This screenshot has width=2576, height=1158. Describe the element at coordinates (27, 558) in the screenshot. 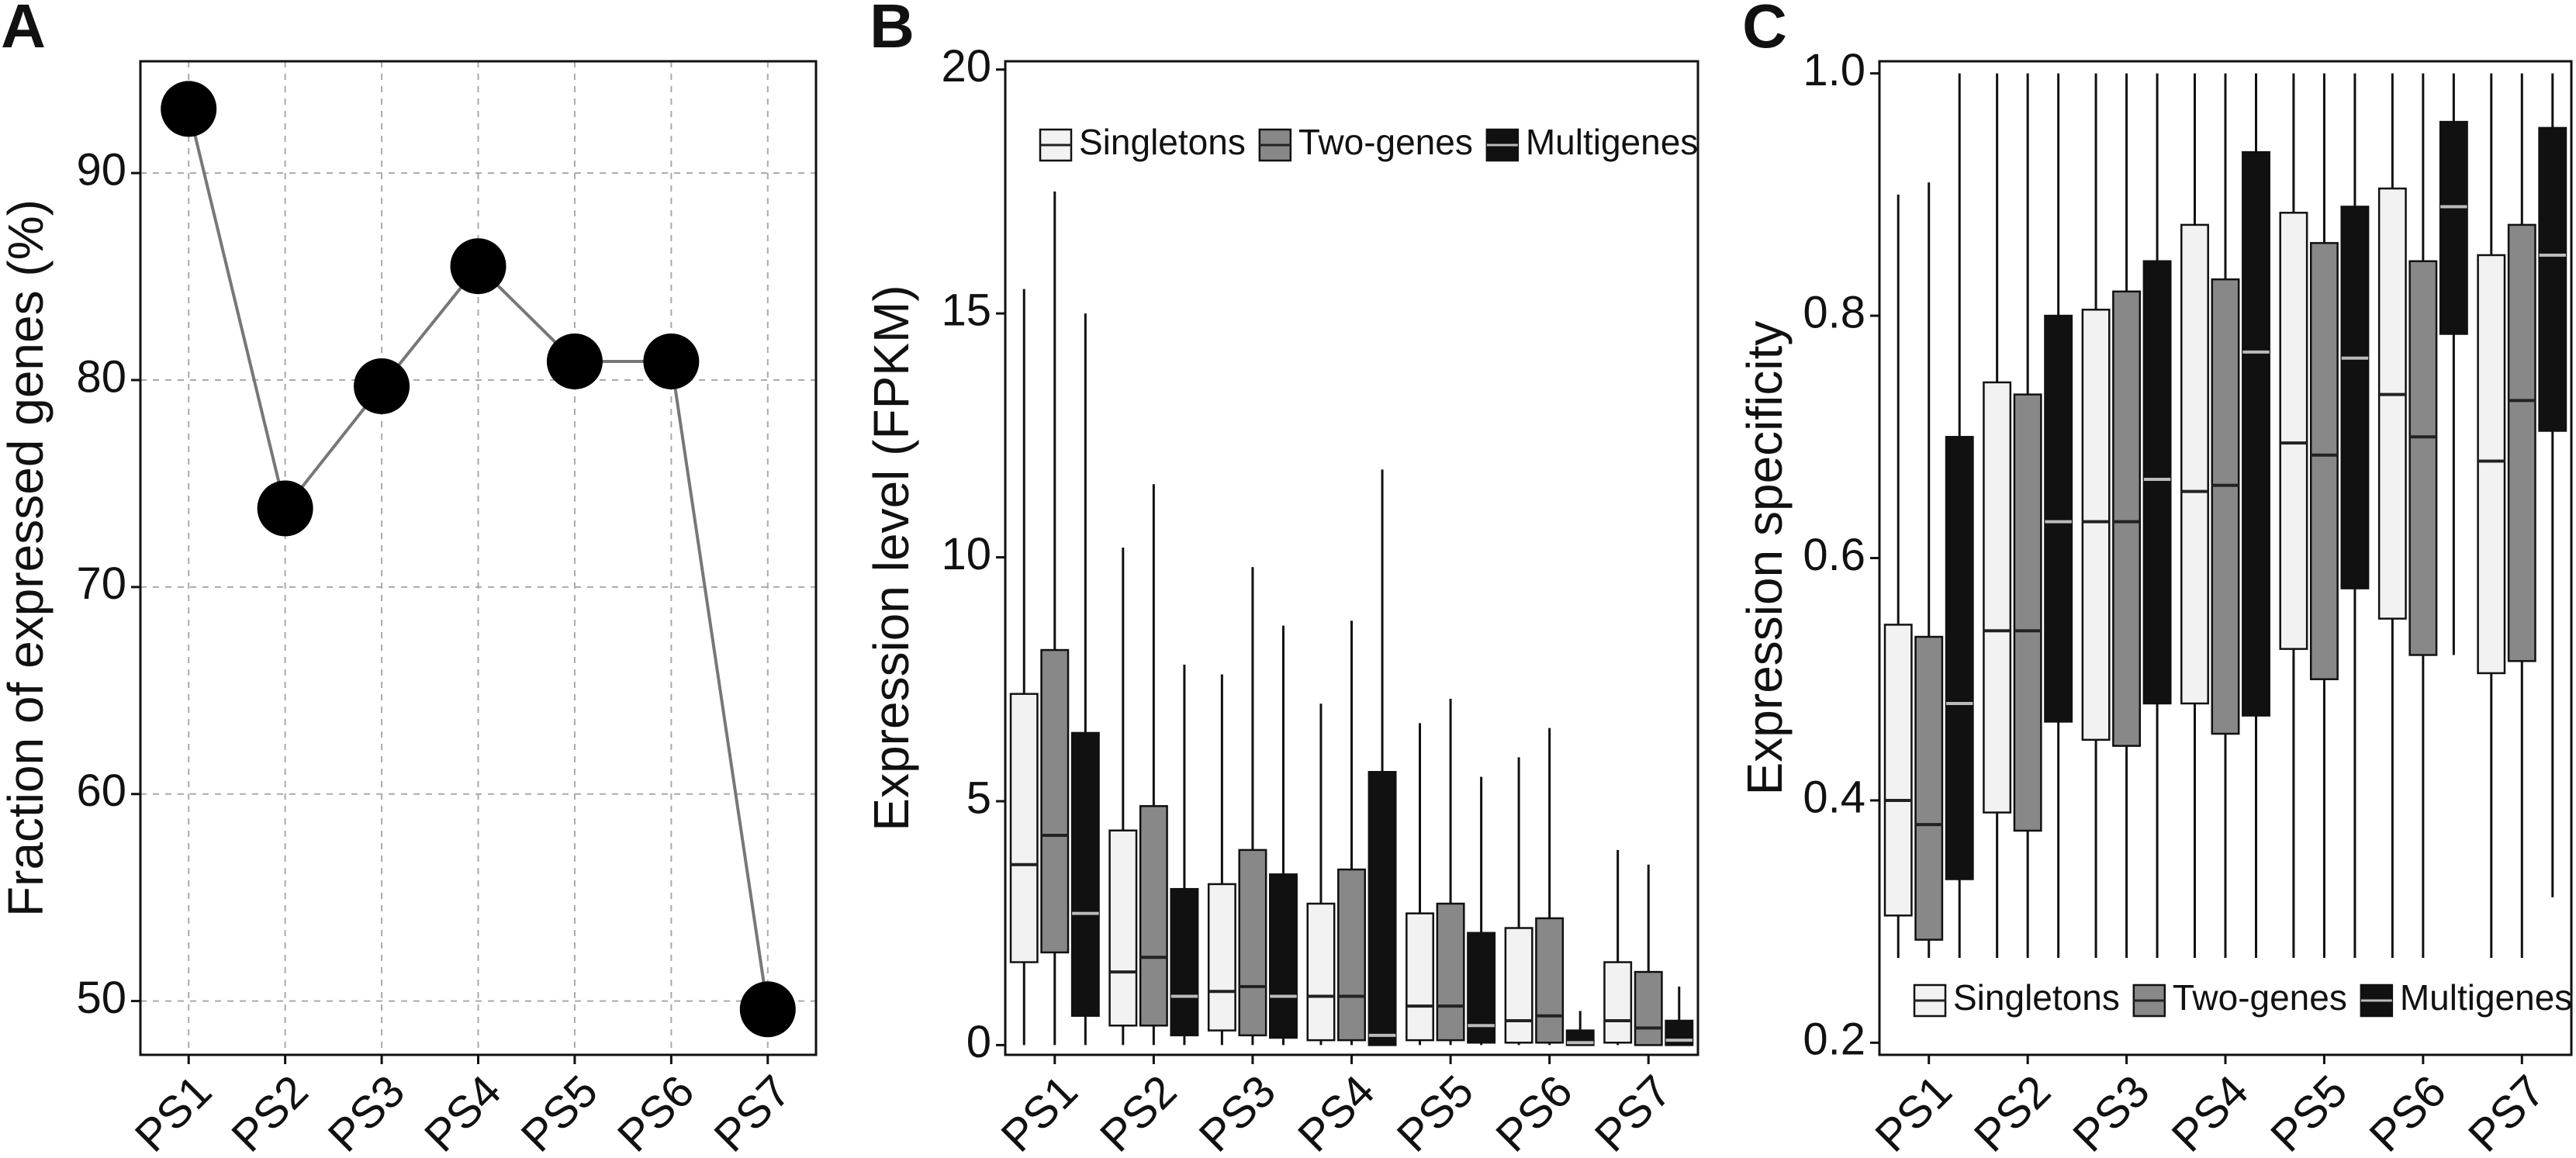

I see `y-axis-label: Fraction of expressed genes (%)` at that location.